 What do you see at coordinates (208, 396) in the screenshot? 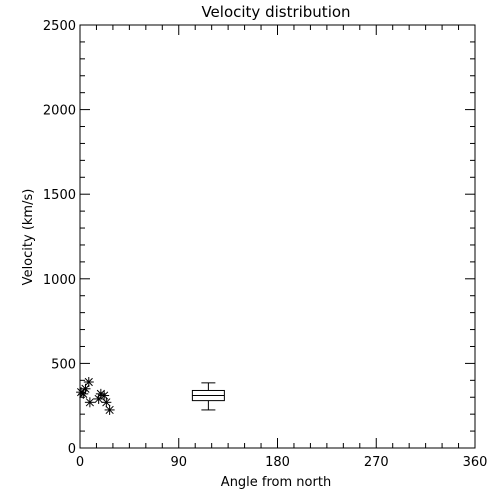
I see `box-plot` at bounding box center [208, 396].